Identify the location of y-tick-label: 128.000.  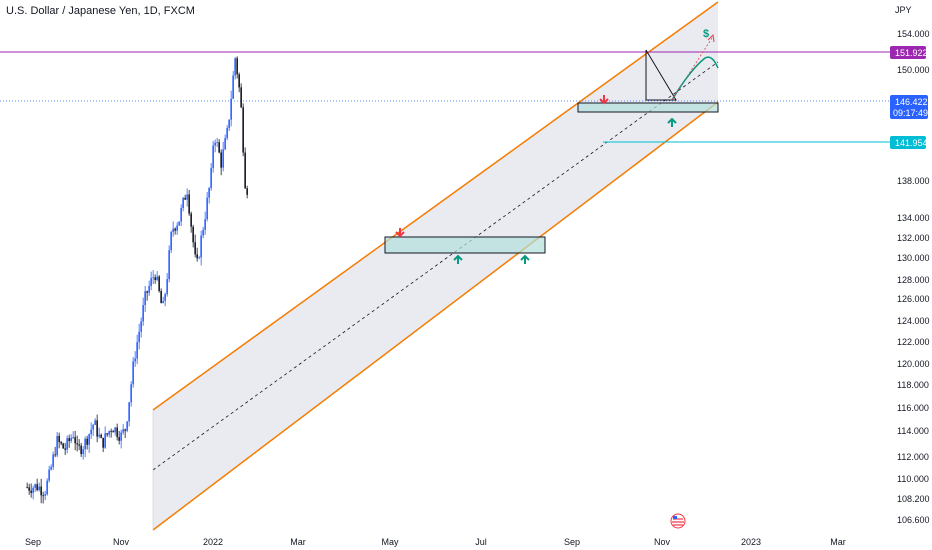
(913, 280).